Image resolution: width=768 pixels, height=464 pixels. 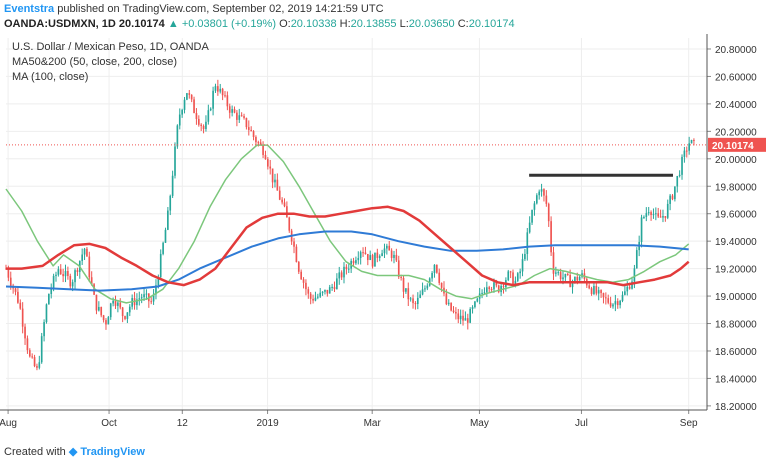 I want to click on y-tick-label: 20.20000, so click(x=736, y=132).